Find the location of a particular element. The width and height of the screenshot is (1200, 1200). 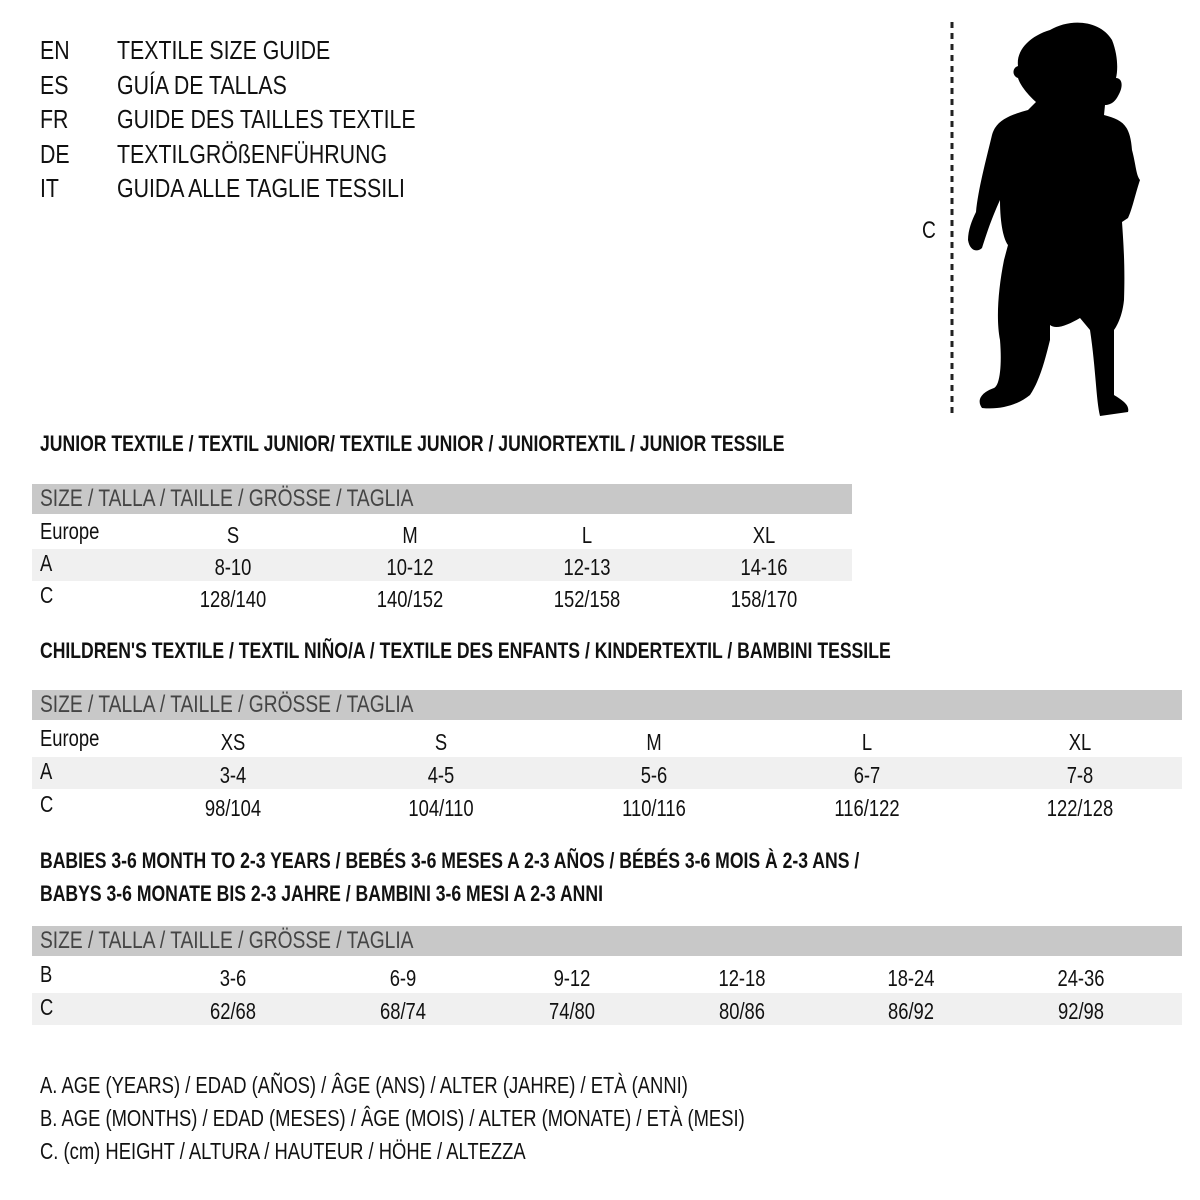

table-cell: 98/104 is located at coordinates (233, 808).